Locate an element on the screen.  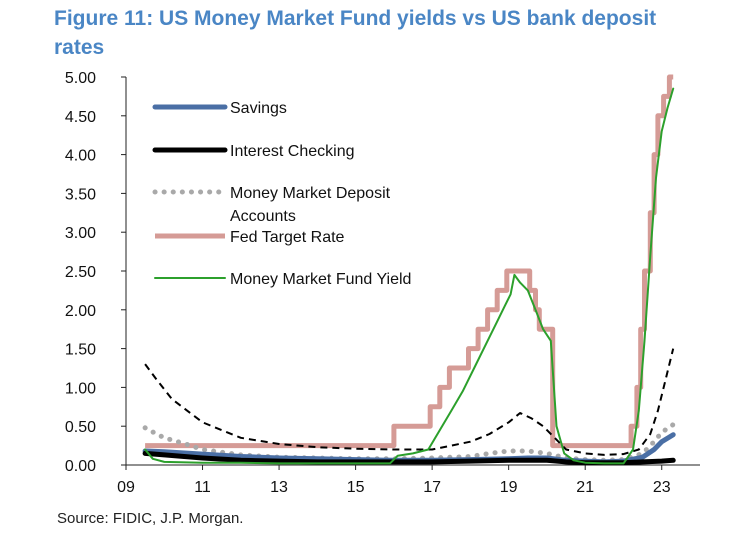
x-tick-label: 17 is located at coordinates (432, 487).